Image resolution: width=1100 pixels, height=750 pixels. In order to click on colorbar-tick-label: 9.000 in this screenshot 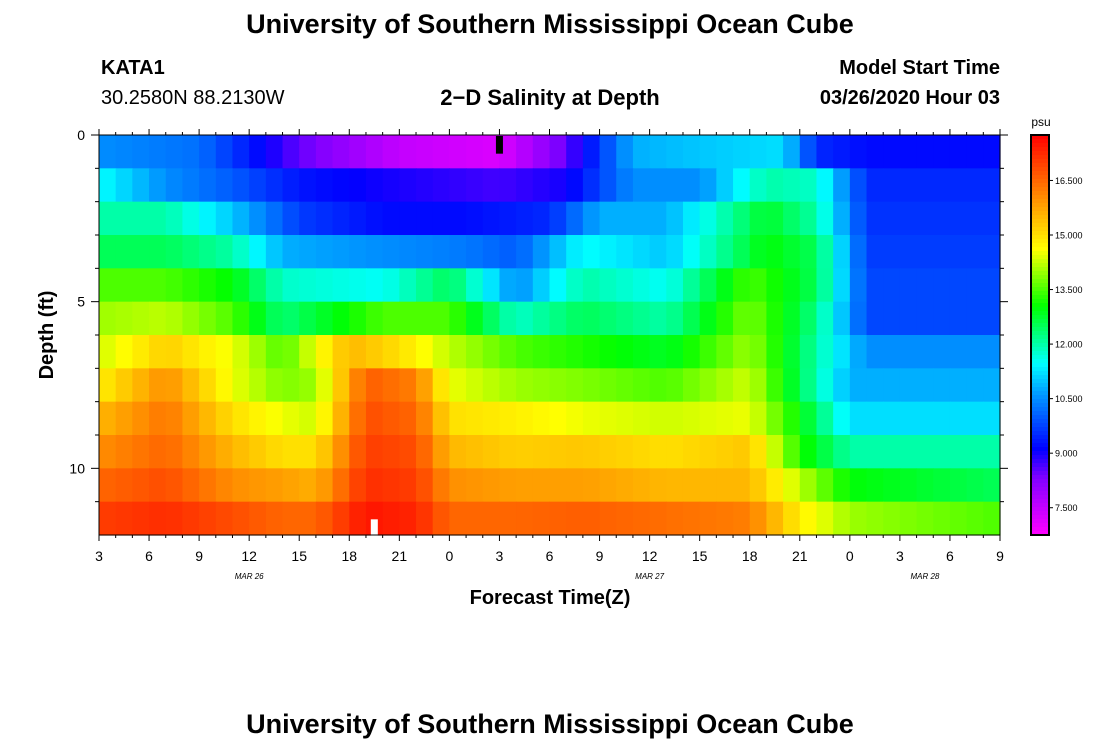, I will do `click(1066, 454)`.